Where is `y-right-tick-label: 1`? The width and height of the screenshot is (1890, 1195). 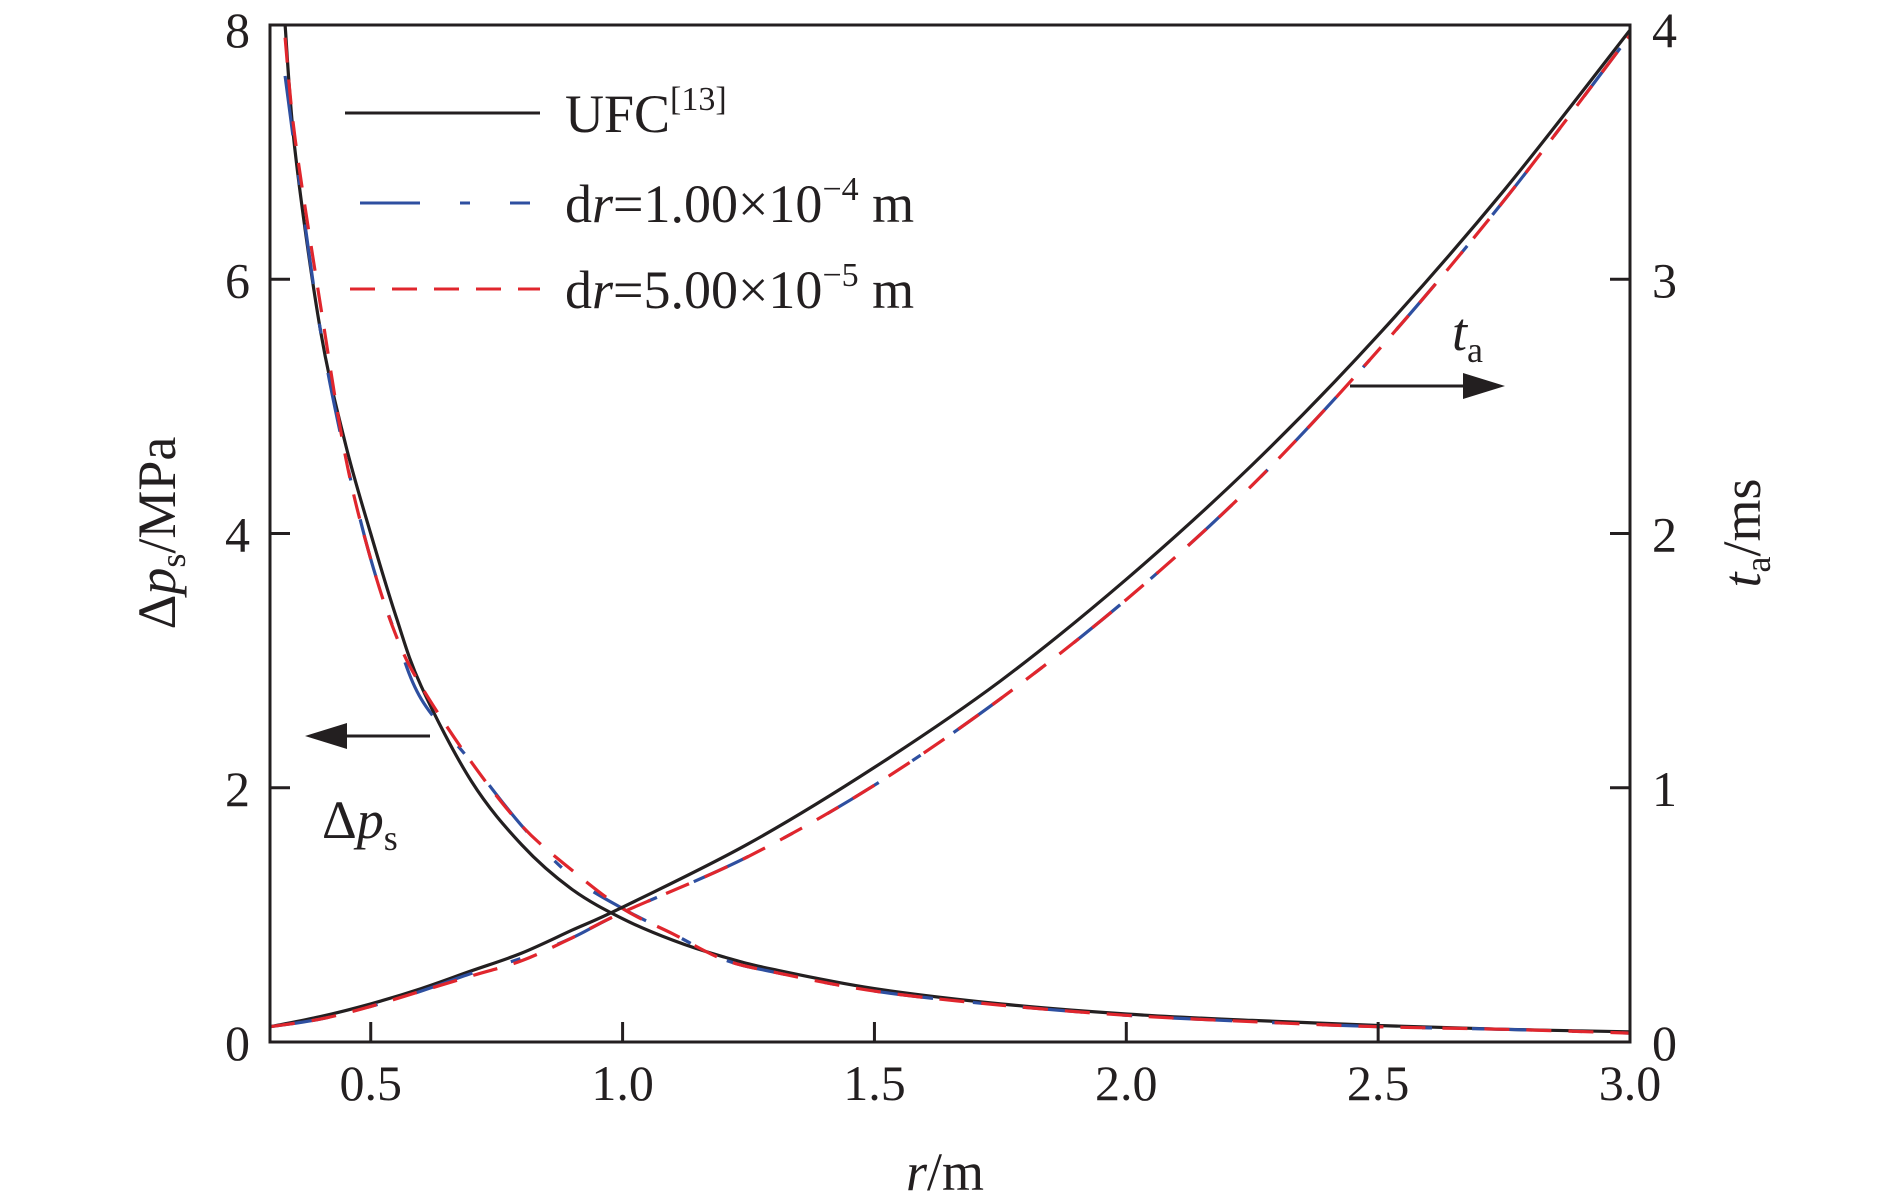
y-right-tick-label: 1 is located at coordinates (1664, 789).